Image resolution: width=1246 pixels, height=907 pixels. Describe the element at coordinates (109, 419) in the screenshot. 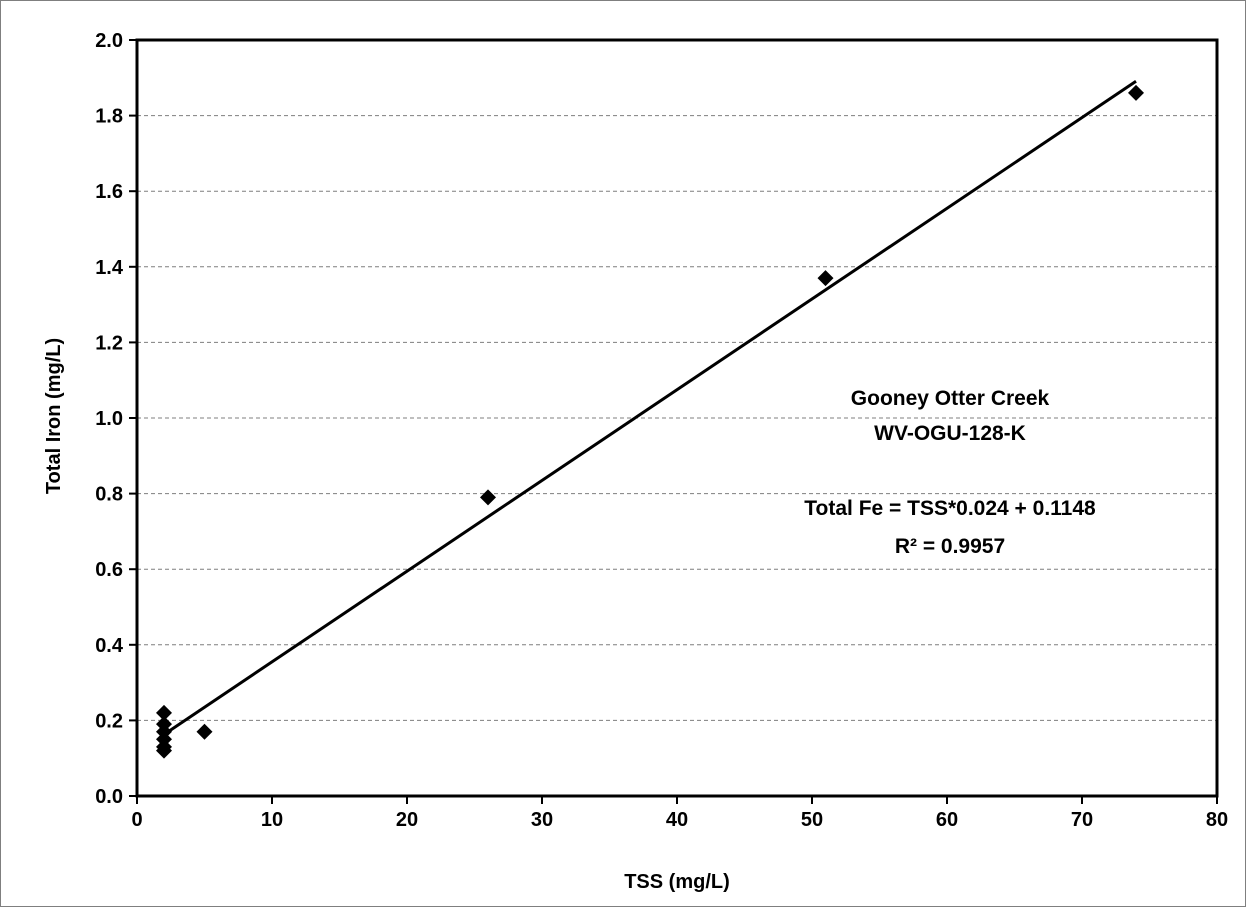

I see `y-tick-label: 1.0` at that location.